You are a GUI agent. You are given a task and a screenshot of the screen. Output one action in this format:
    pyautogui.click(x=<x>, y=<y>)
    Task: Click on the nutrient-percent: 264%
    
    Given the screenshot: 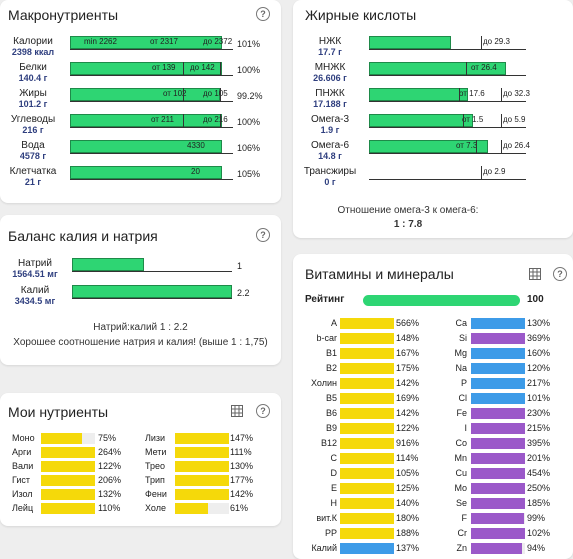 What is the action you would take?
    pyautogui.click(x=110, y=452)
    